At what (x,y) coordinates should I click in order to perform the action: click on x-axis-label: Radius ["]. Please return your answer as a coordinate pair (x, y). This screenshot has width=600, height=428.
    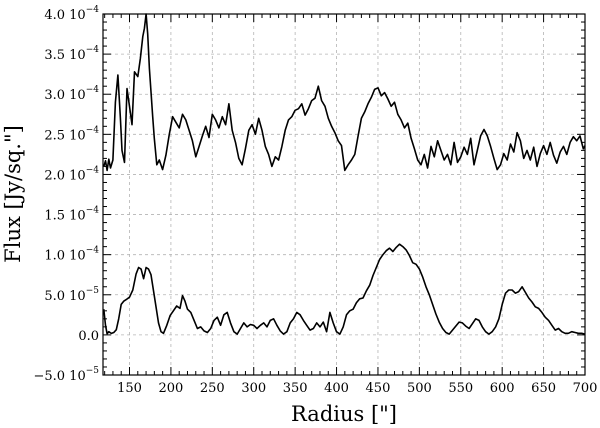
    Looking at the image, I should click on (344, 414).